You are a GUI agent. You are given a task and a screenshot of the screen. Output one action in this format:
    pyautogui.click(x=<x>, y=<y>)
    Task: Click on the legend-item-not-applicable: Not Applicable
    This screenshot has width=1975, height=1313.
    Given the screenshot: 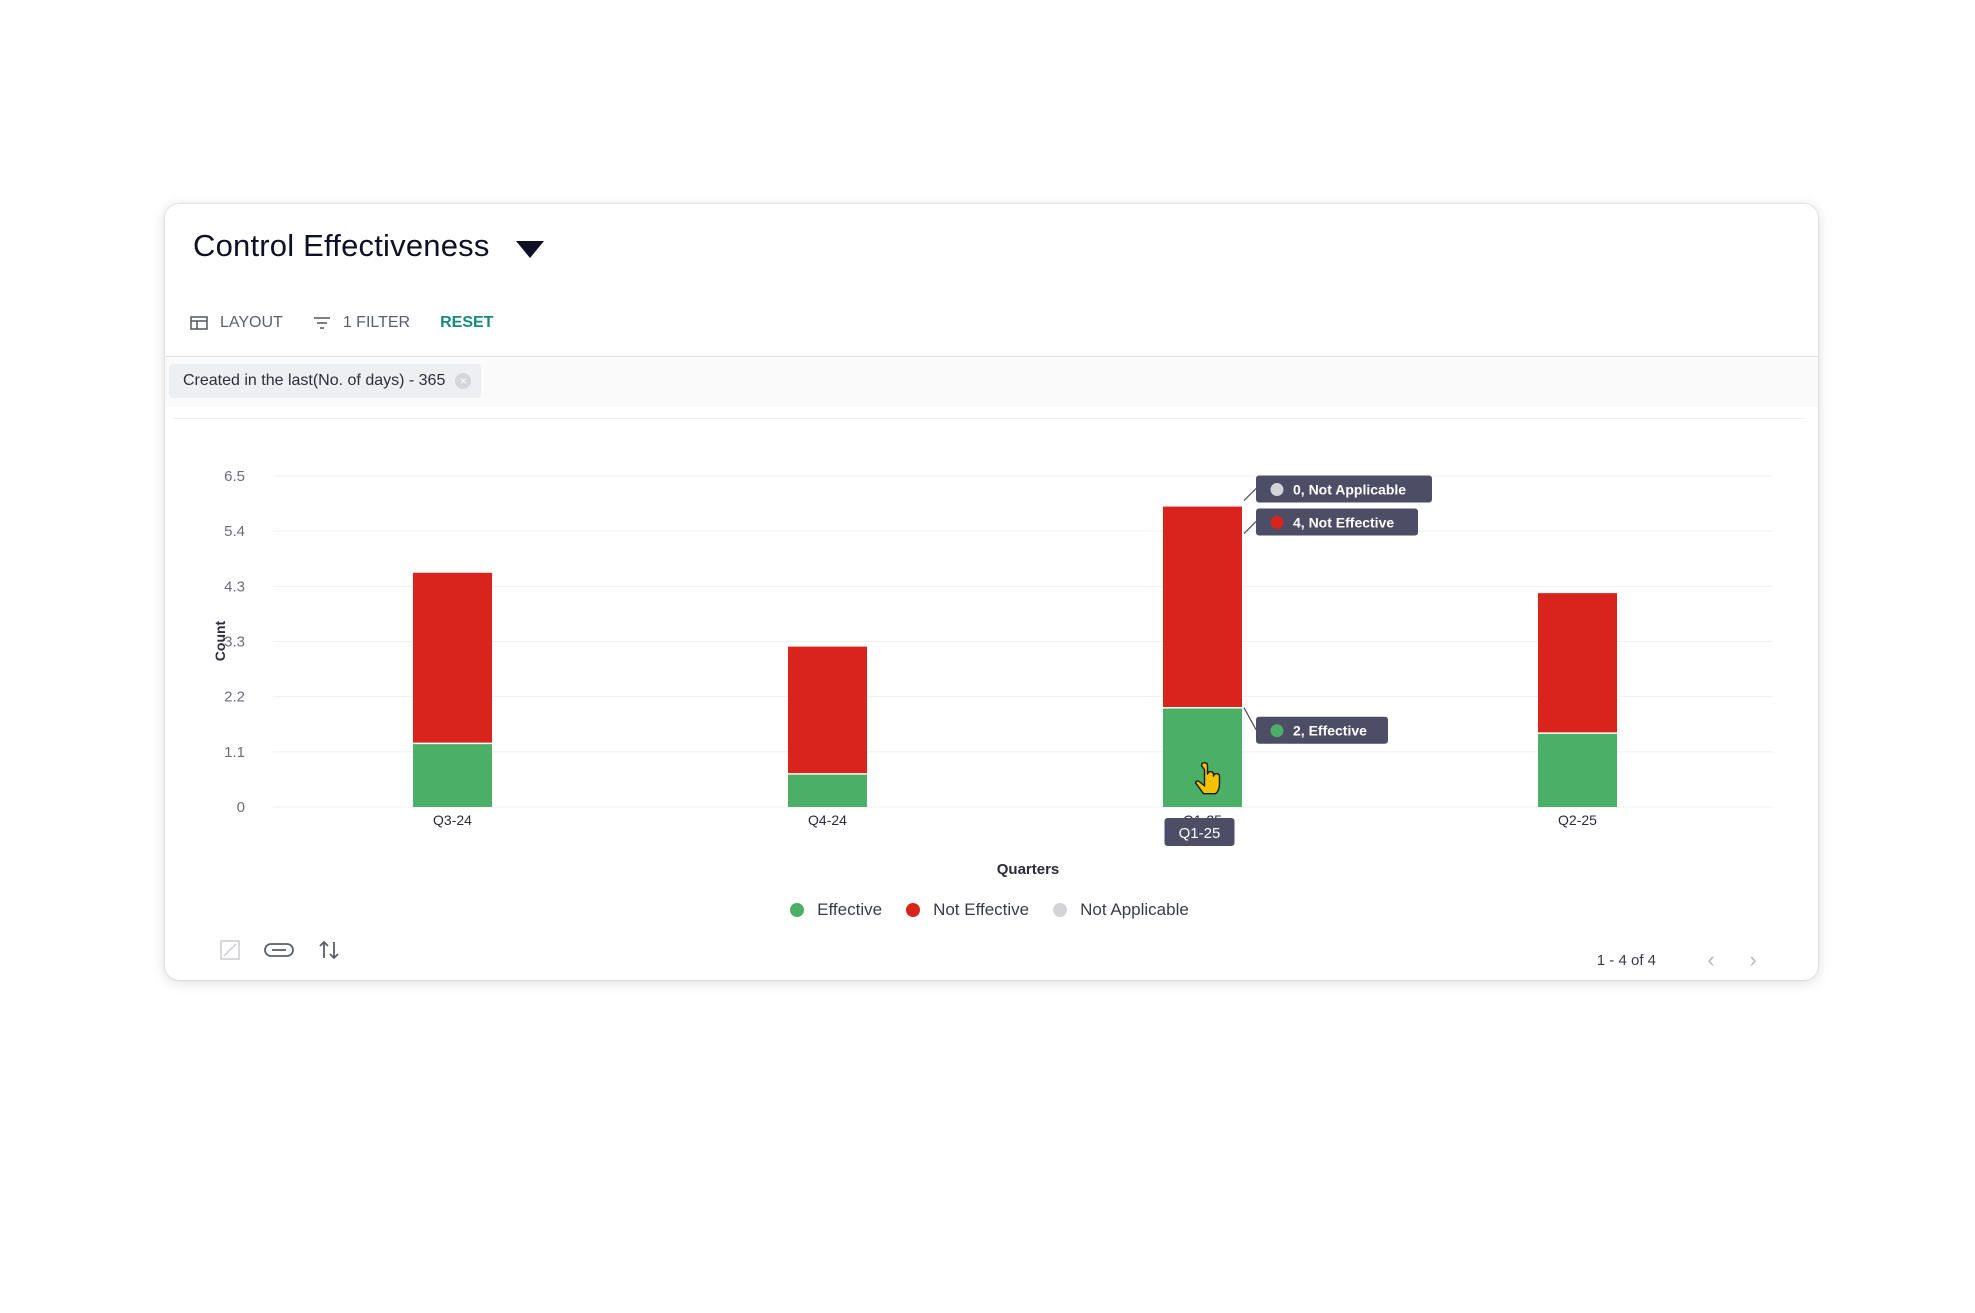 What is the action you would take?
    pyautogui.click(x=1121, y=910)
    